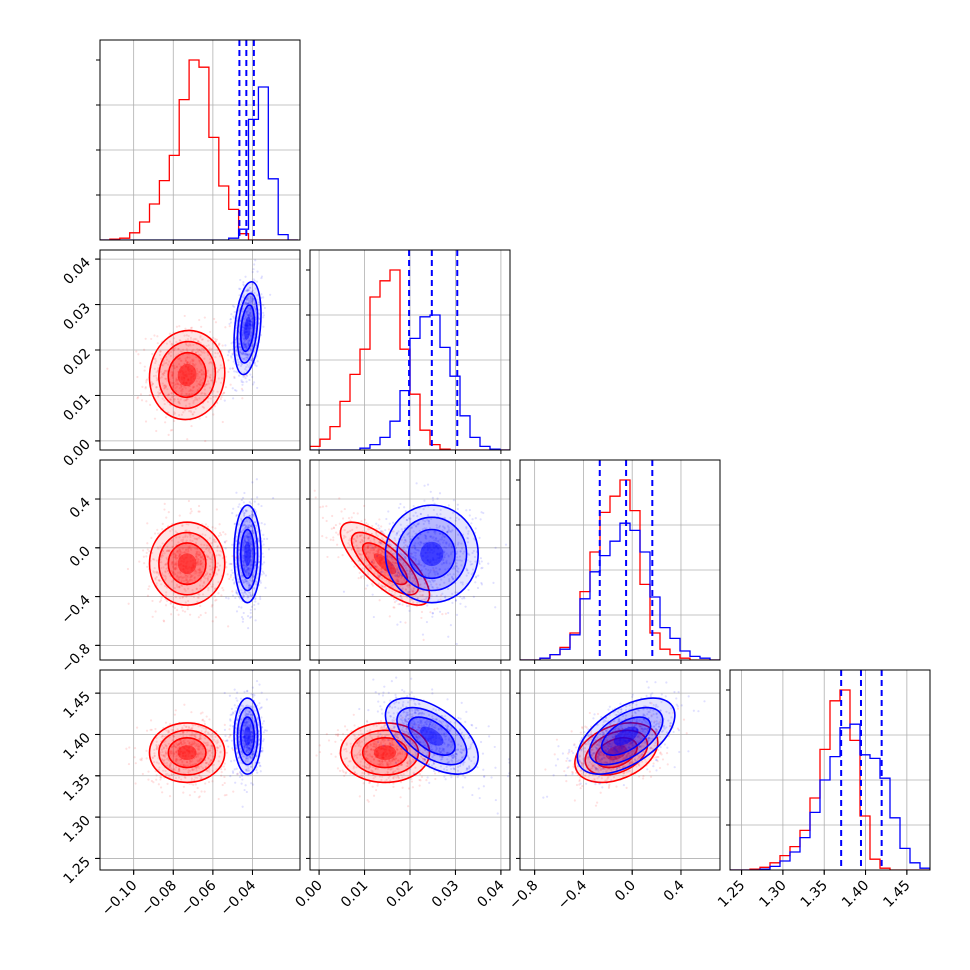  I want to click on red-samples, so click(177, 378).